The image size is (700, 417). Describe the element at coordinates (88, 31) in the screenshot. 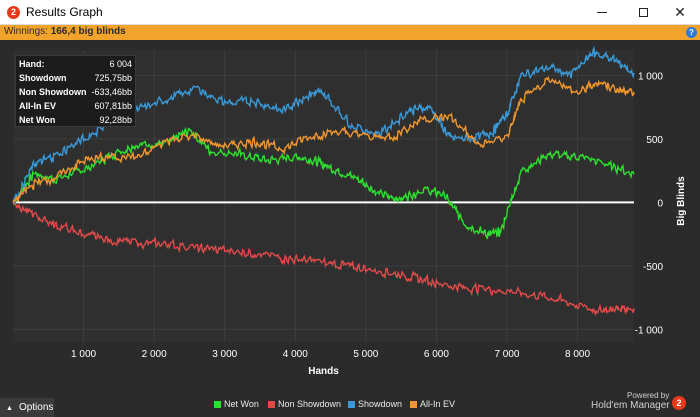

I see `winnings-value: 166,4 big blinds` at that location.